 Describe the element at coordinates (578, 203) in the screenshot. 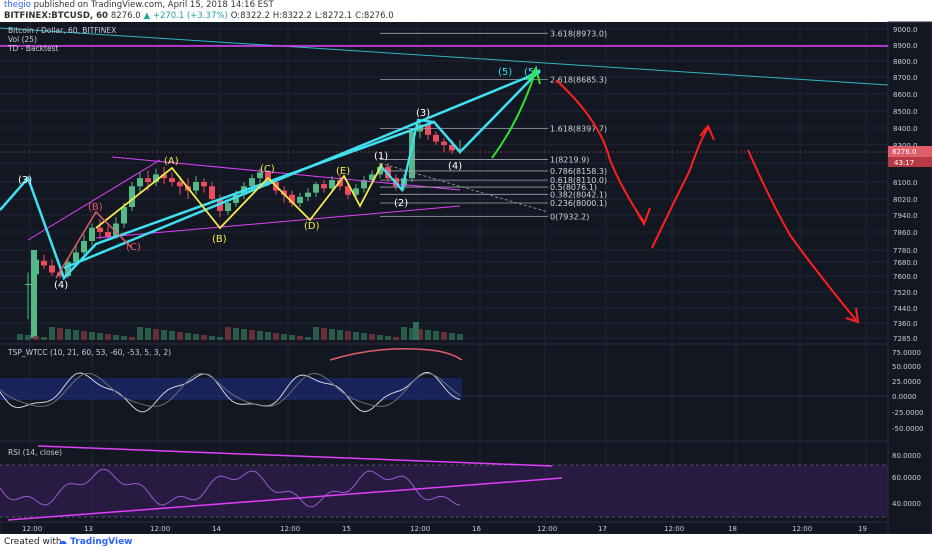

I see `fib-level-label: 0.236(8000.1)` at that location.